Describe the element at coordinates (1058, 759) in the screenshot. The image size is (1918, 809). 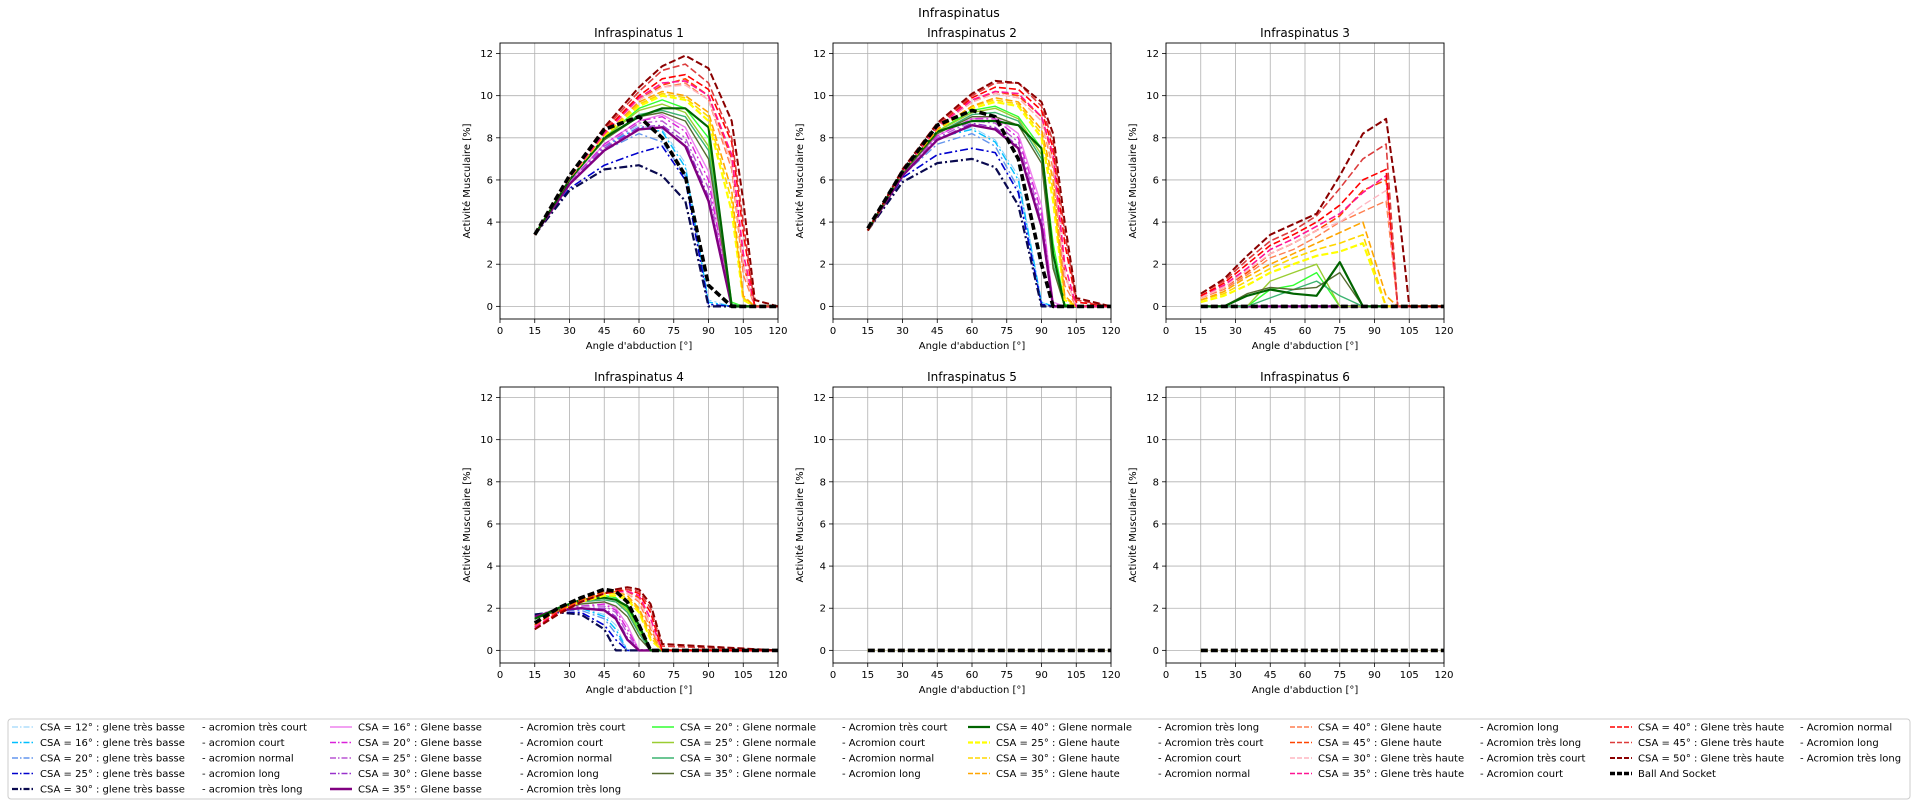
I see `legend-label: CSA = 30° : Glene haute` at that location.